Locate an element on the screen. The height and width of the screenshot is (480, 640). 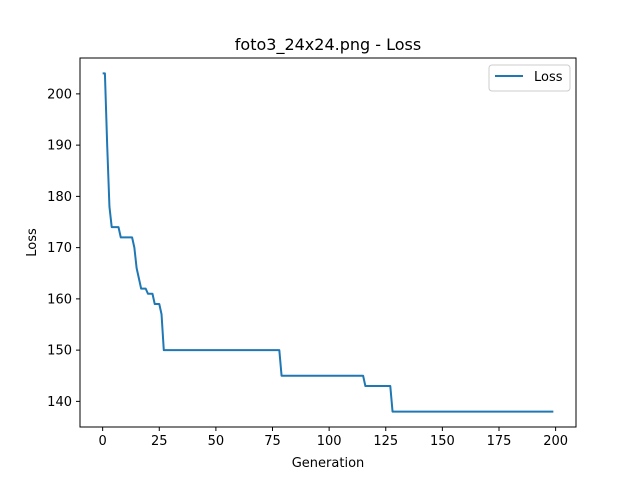
y-axis-label: Loss is located at coordinates (32, 242).